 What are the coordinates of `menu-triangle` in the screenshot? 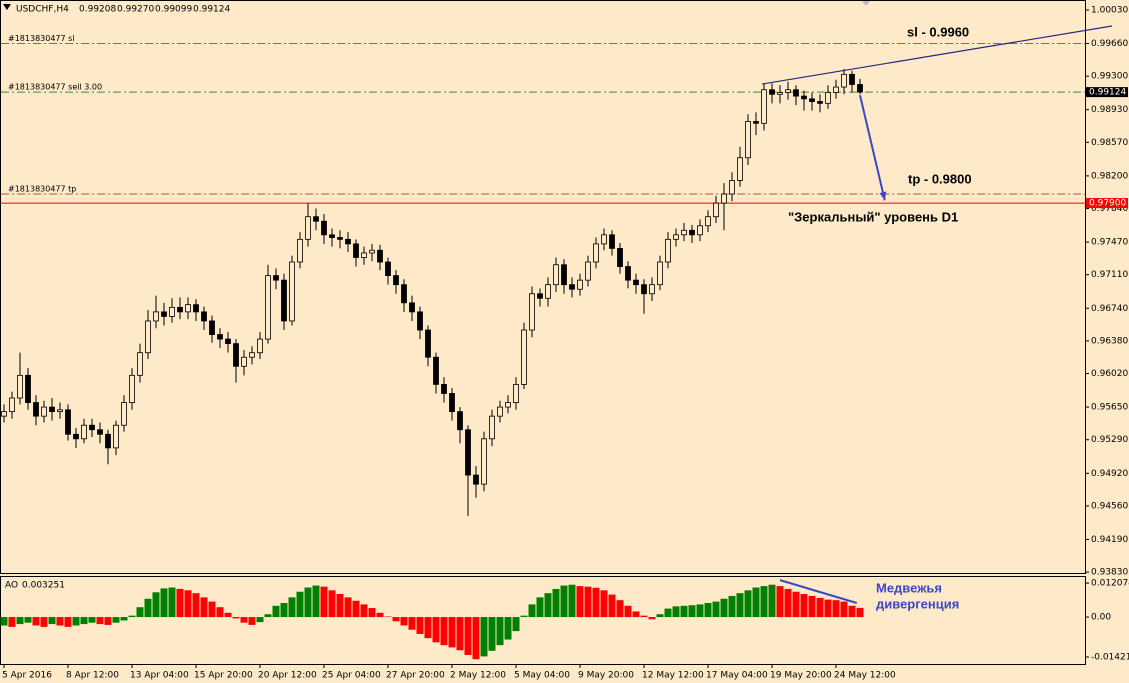 It's located at (7, 7).